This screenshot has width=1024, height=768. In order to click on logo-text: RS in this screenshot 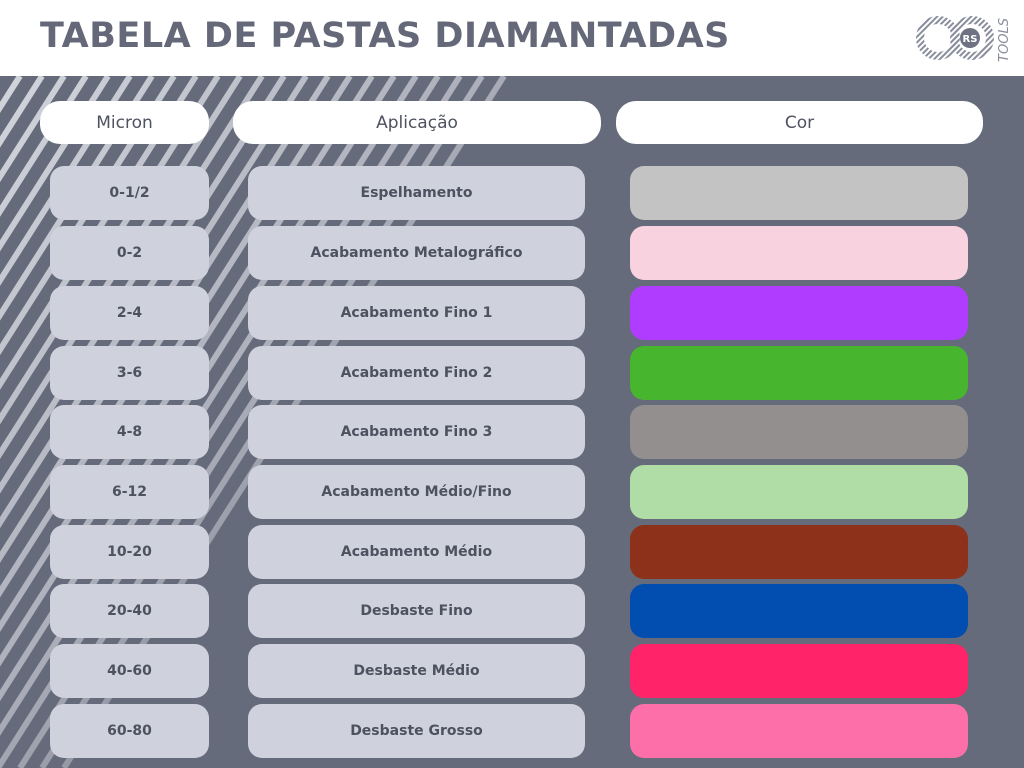, I will do `click(970, 39)`.